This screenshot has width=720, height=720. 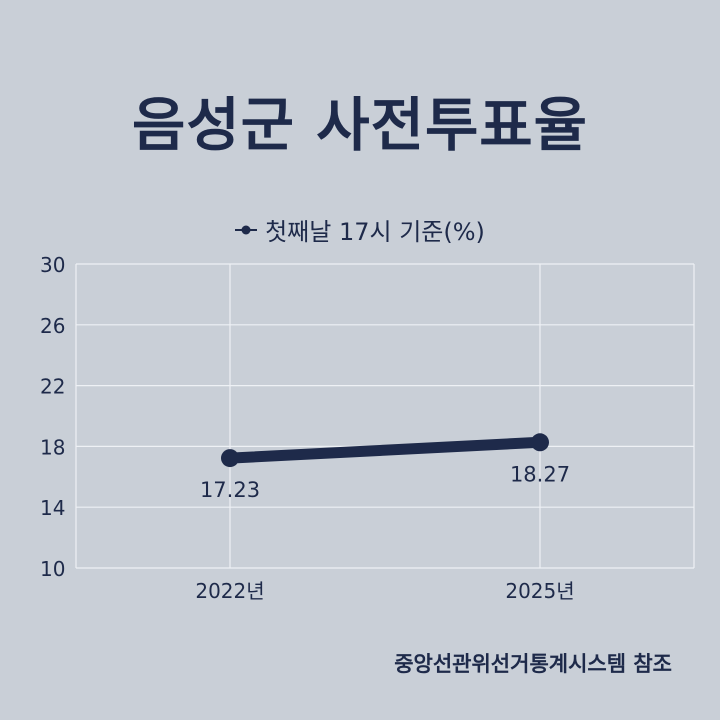 I want to click on y-tick-labels: 10 14 18 22 26 30, so click(x=52, y=417).